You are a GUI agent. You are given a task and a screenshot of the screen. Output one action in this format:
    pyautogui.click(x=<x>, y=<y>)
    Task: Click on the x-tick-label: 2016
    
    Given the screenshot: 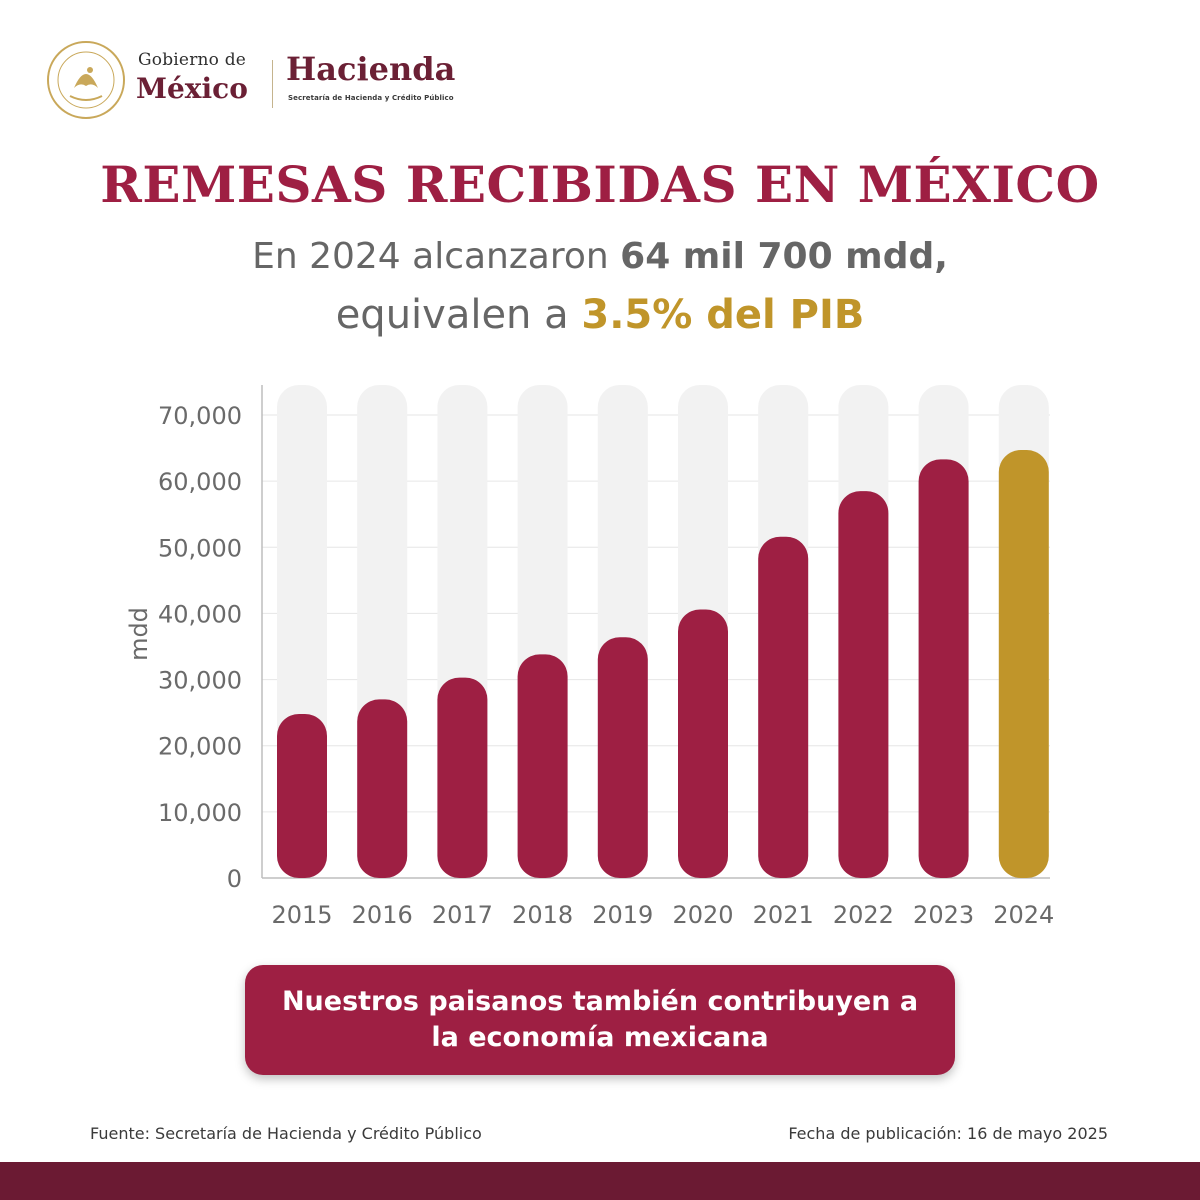 What is the action you would take?
    pyautogui.click(x=382, y=915)
    